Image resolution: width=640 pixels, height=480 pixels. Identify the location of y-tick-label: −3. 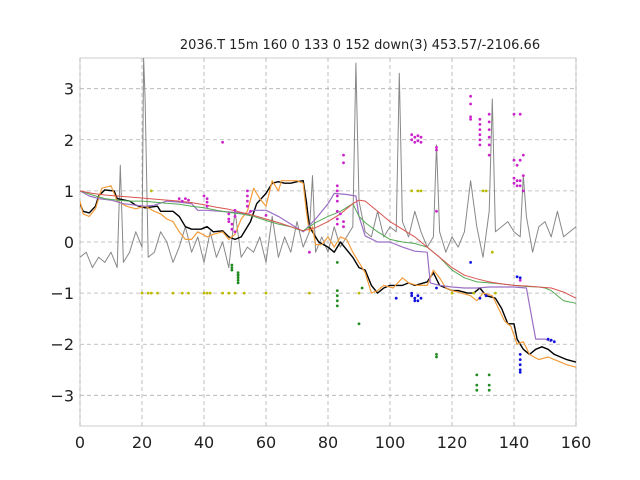
(62, 395).